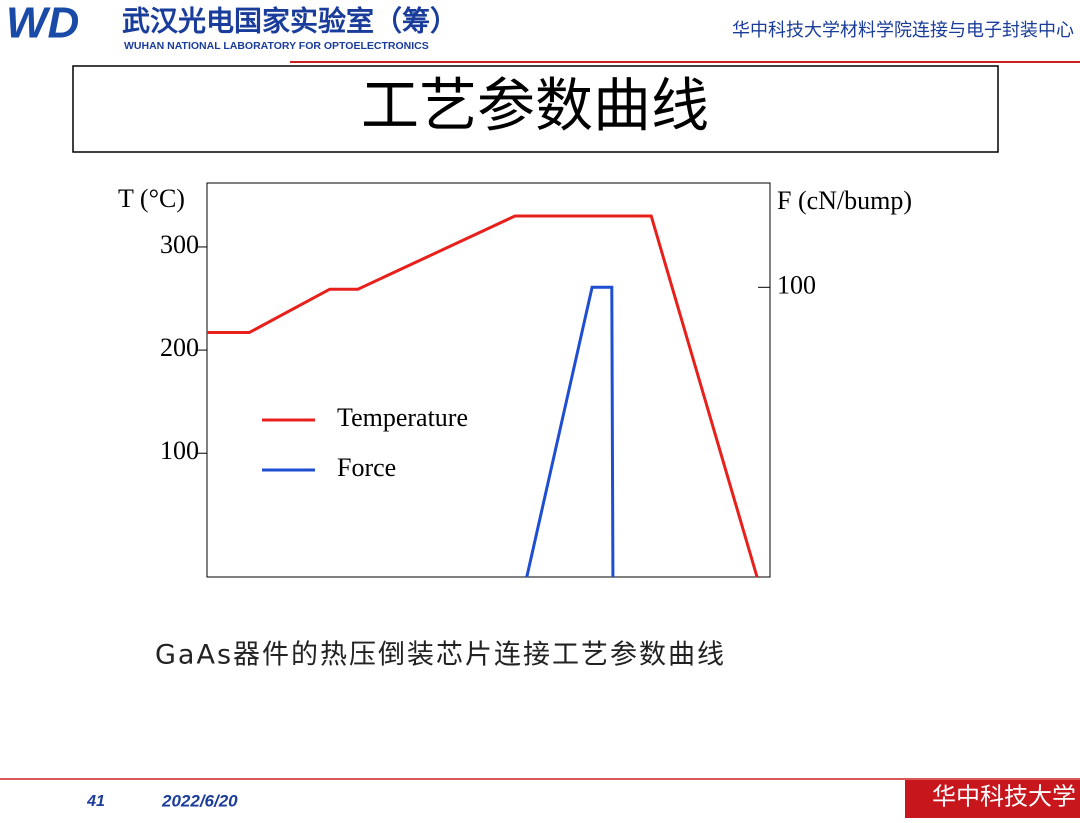  Describe the element at coordinates (366, 467) in the screenshot. I see `legend-label: Force` at that location.